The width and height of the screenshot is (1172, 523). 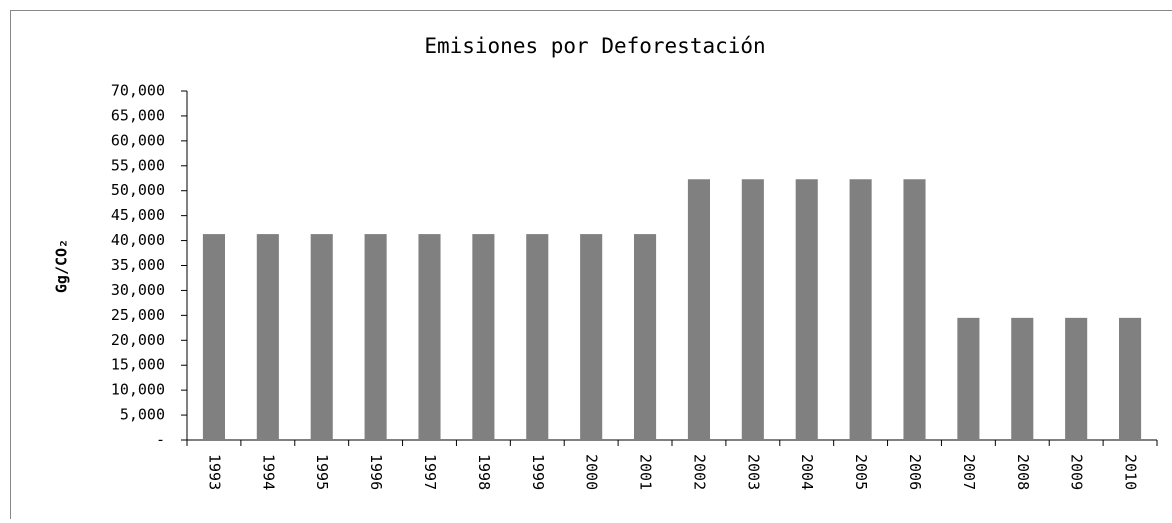 What do you see at coordinates (138, 240) in the screenshot?
I see `y-tick-label: 40,000` at bounding box center [138, 240].